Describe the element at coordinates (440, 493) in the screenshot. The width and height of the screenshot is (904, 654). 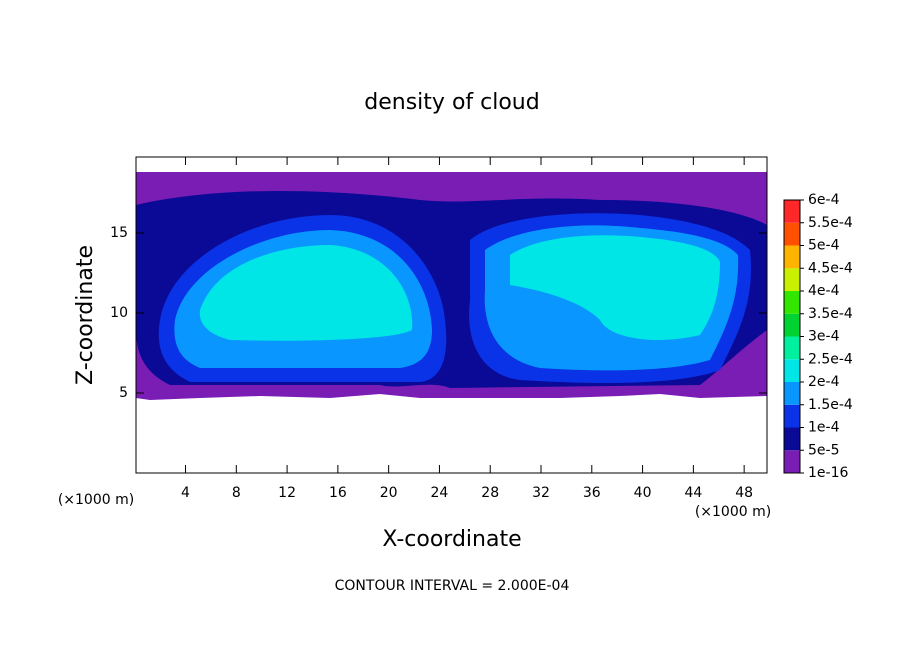
I see `x-tick-label: 24` at that location.